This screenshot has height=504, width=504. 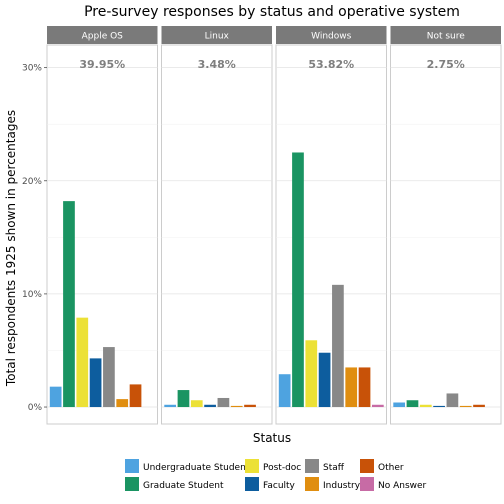 I want to click on legend-item-industry: Industry, so click(x=333, y=484).